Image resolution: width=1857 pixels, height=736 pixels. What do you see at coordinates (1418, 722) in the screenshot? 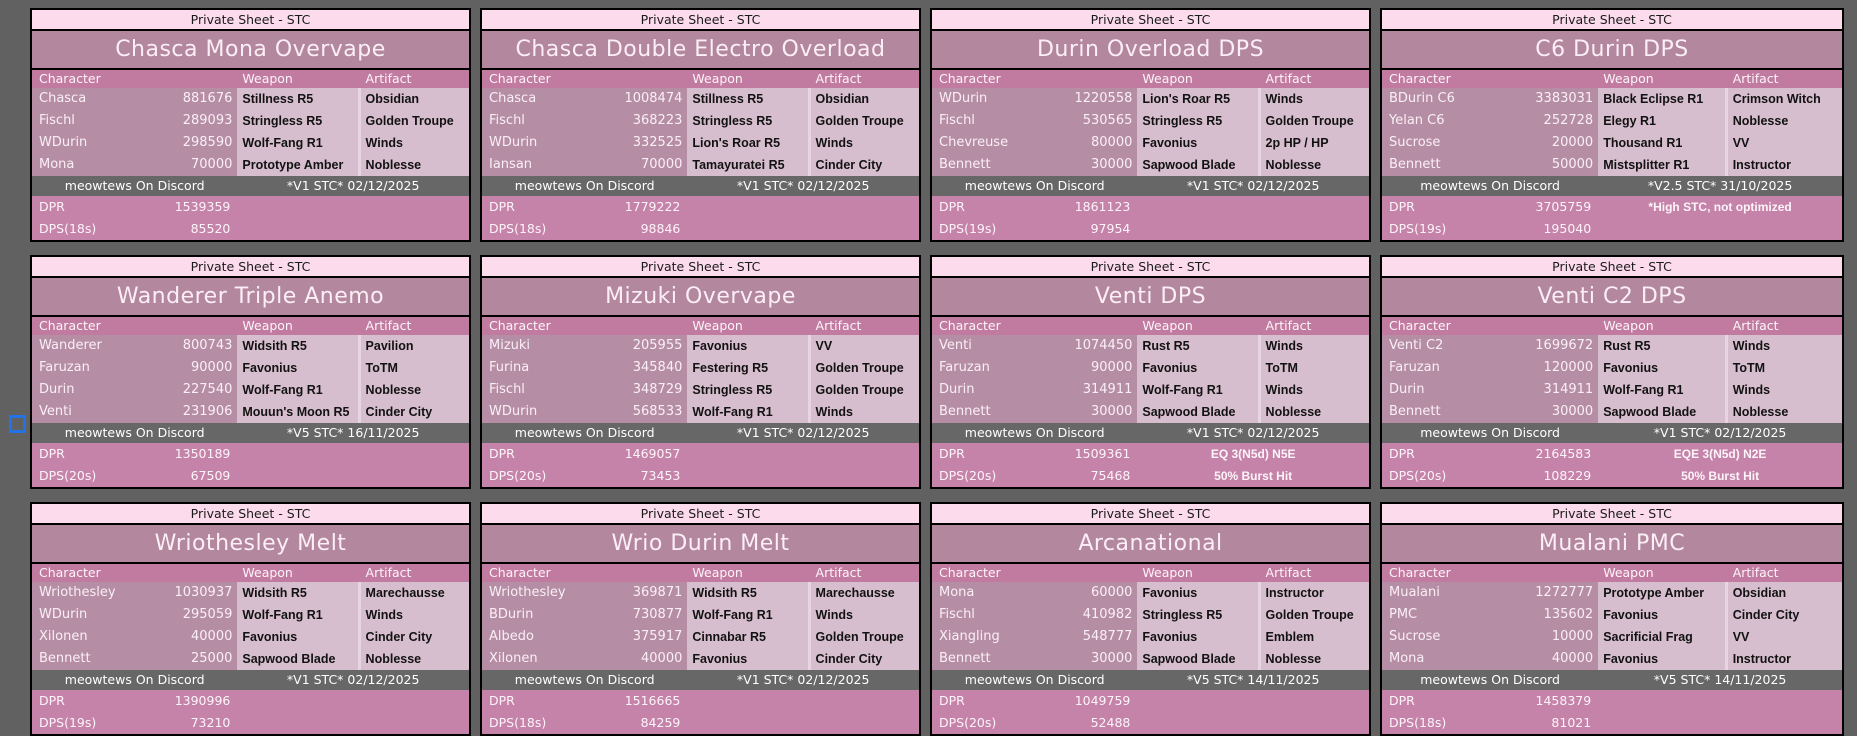
I see `dps-label: DPS(18s)` at bounding box center [1418, 722].